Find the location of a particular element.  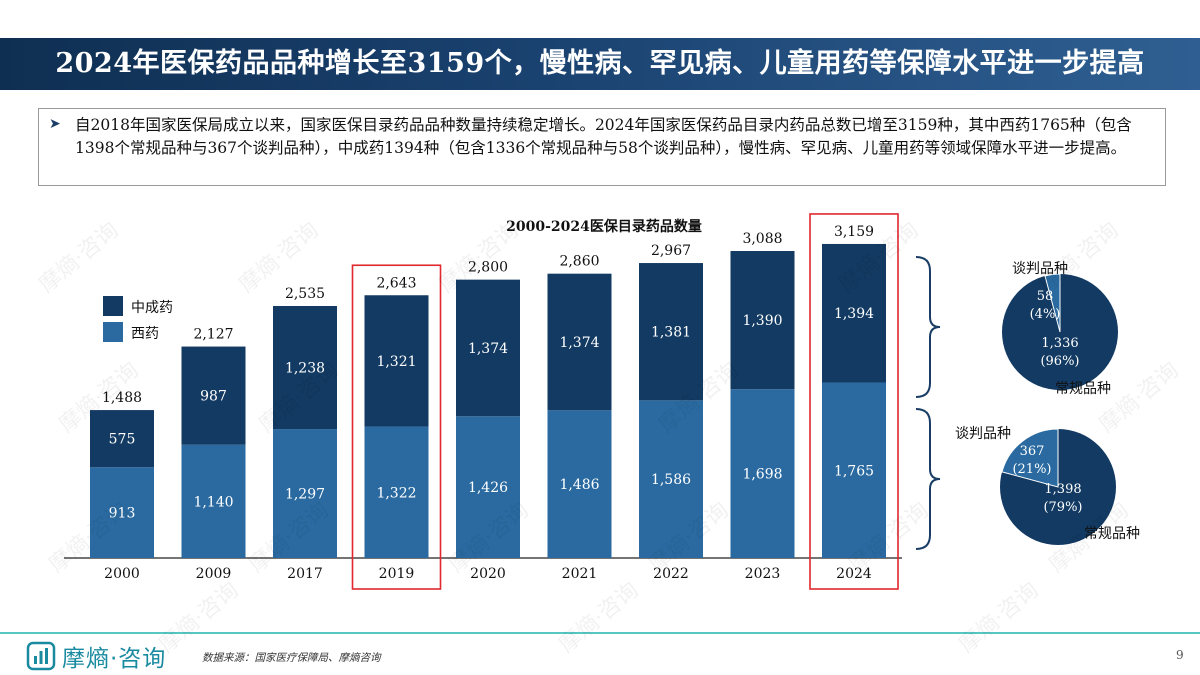

pie-pct-regular-1: (96%) is located at coordinates (1059, 361).